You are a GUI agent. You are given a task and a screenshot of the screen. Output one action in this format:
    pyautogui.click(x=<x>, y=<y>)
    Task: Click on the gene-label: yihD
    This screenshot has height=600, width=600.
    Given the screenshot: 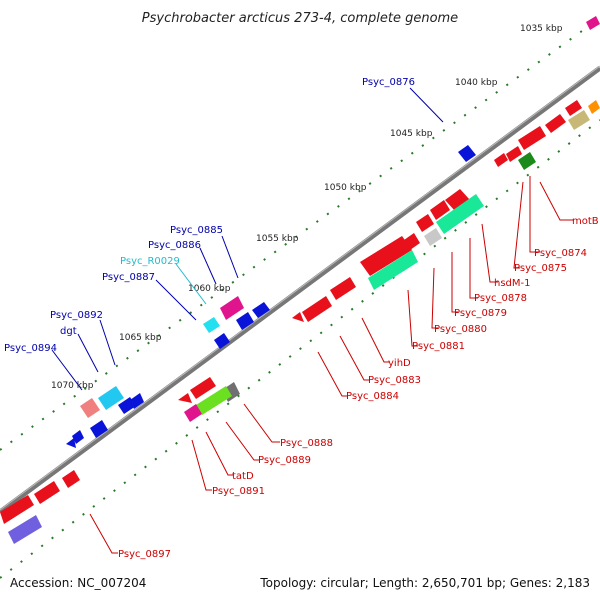 What is the action you would take?
    pyautogui.click(x=399, y=363)
    